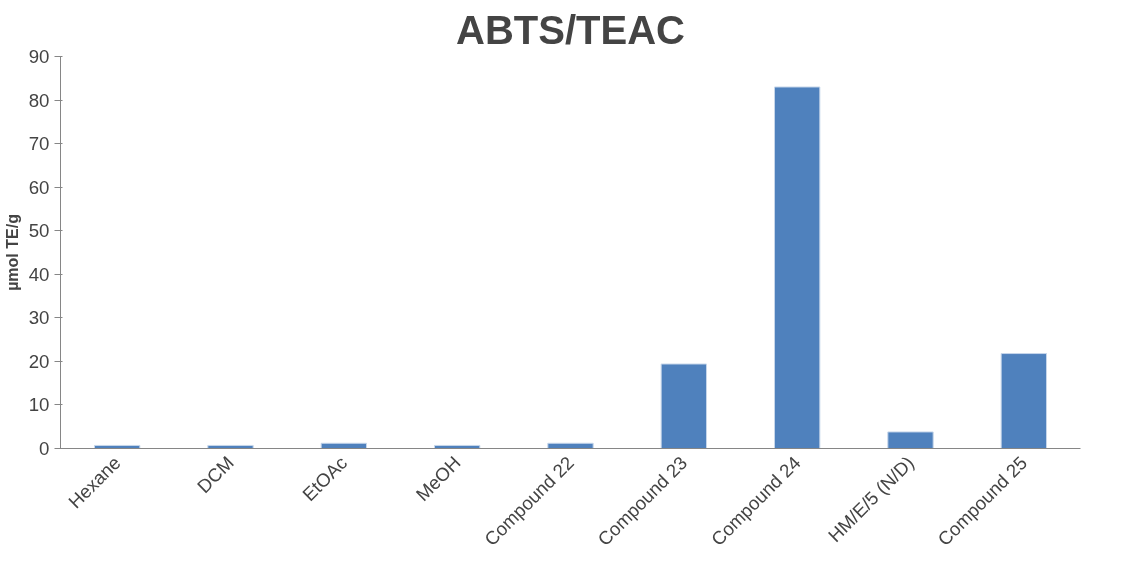  I want to click on y-tick-label: 90, so click(39, 56).